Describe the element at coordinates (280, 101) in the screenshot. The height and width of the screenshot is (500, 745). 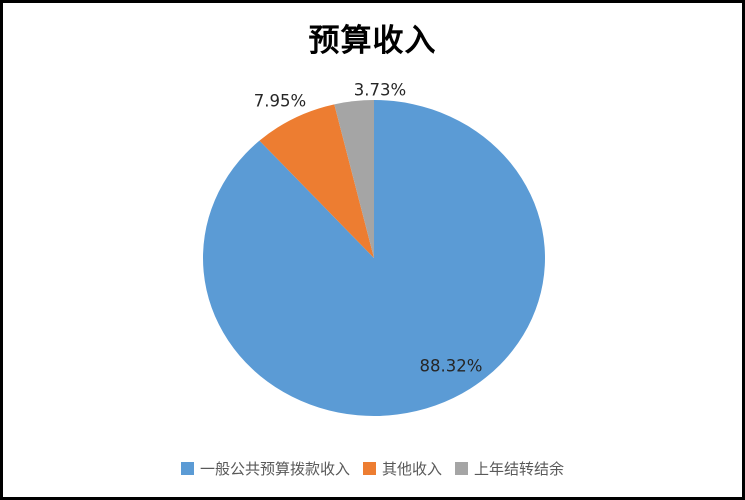
I see `data-label-other-income: 7.95%` at that location.